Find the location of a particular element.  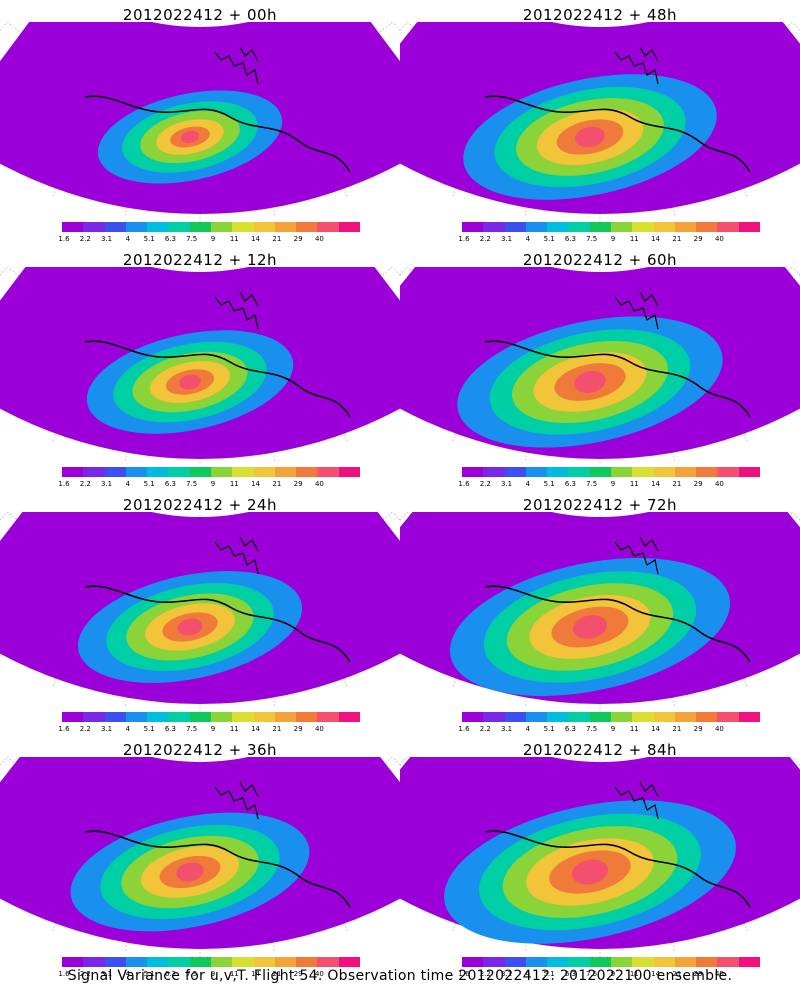

panel-title: 2012022412 + 24h is located at coordinates (200, 505).